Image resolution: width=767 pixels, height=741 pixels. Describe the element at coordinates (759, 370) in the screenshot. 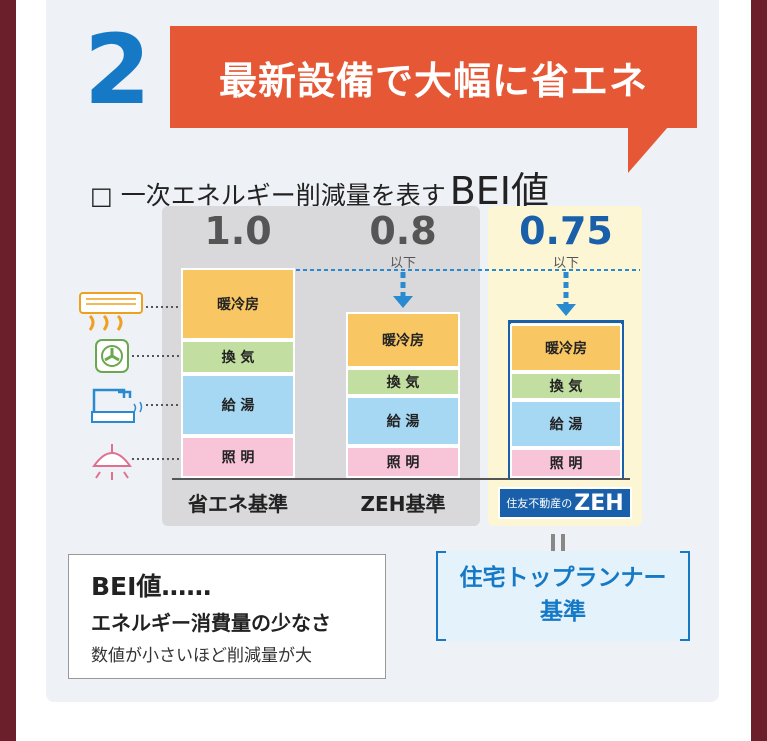

I see `right-frame` at that location.